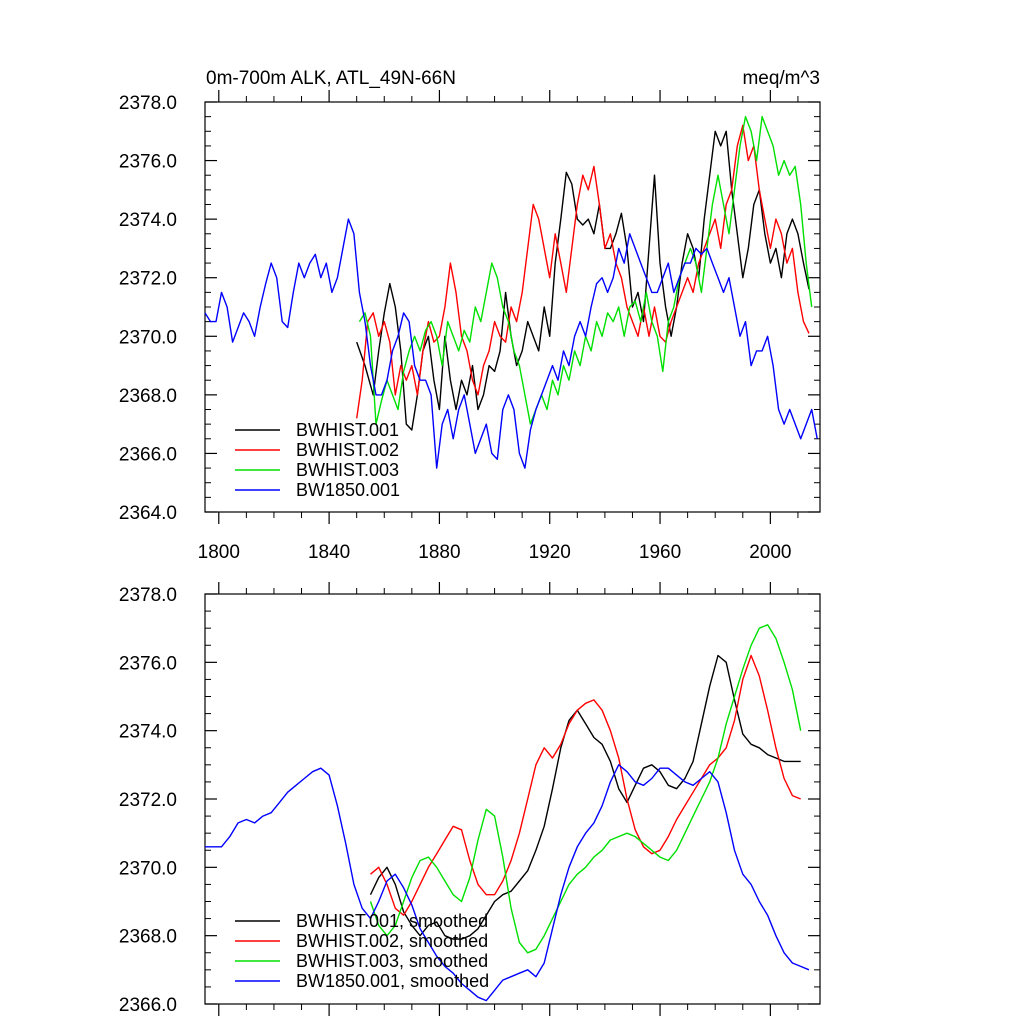 This screenshot has width=1024, height=1024. Describe the element at coordinates (392, 981) in the screenshot. I see `legend-label: BW1850.001, smoothed` at that location.